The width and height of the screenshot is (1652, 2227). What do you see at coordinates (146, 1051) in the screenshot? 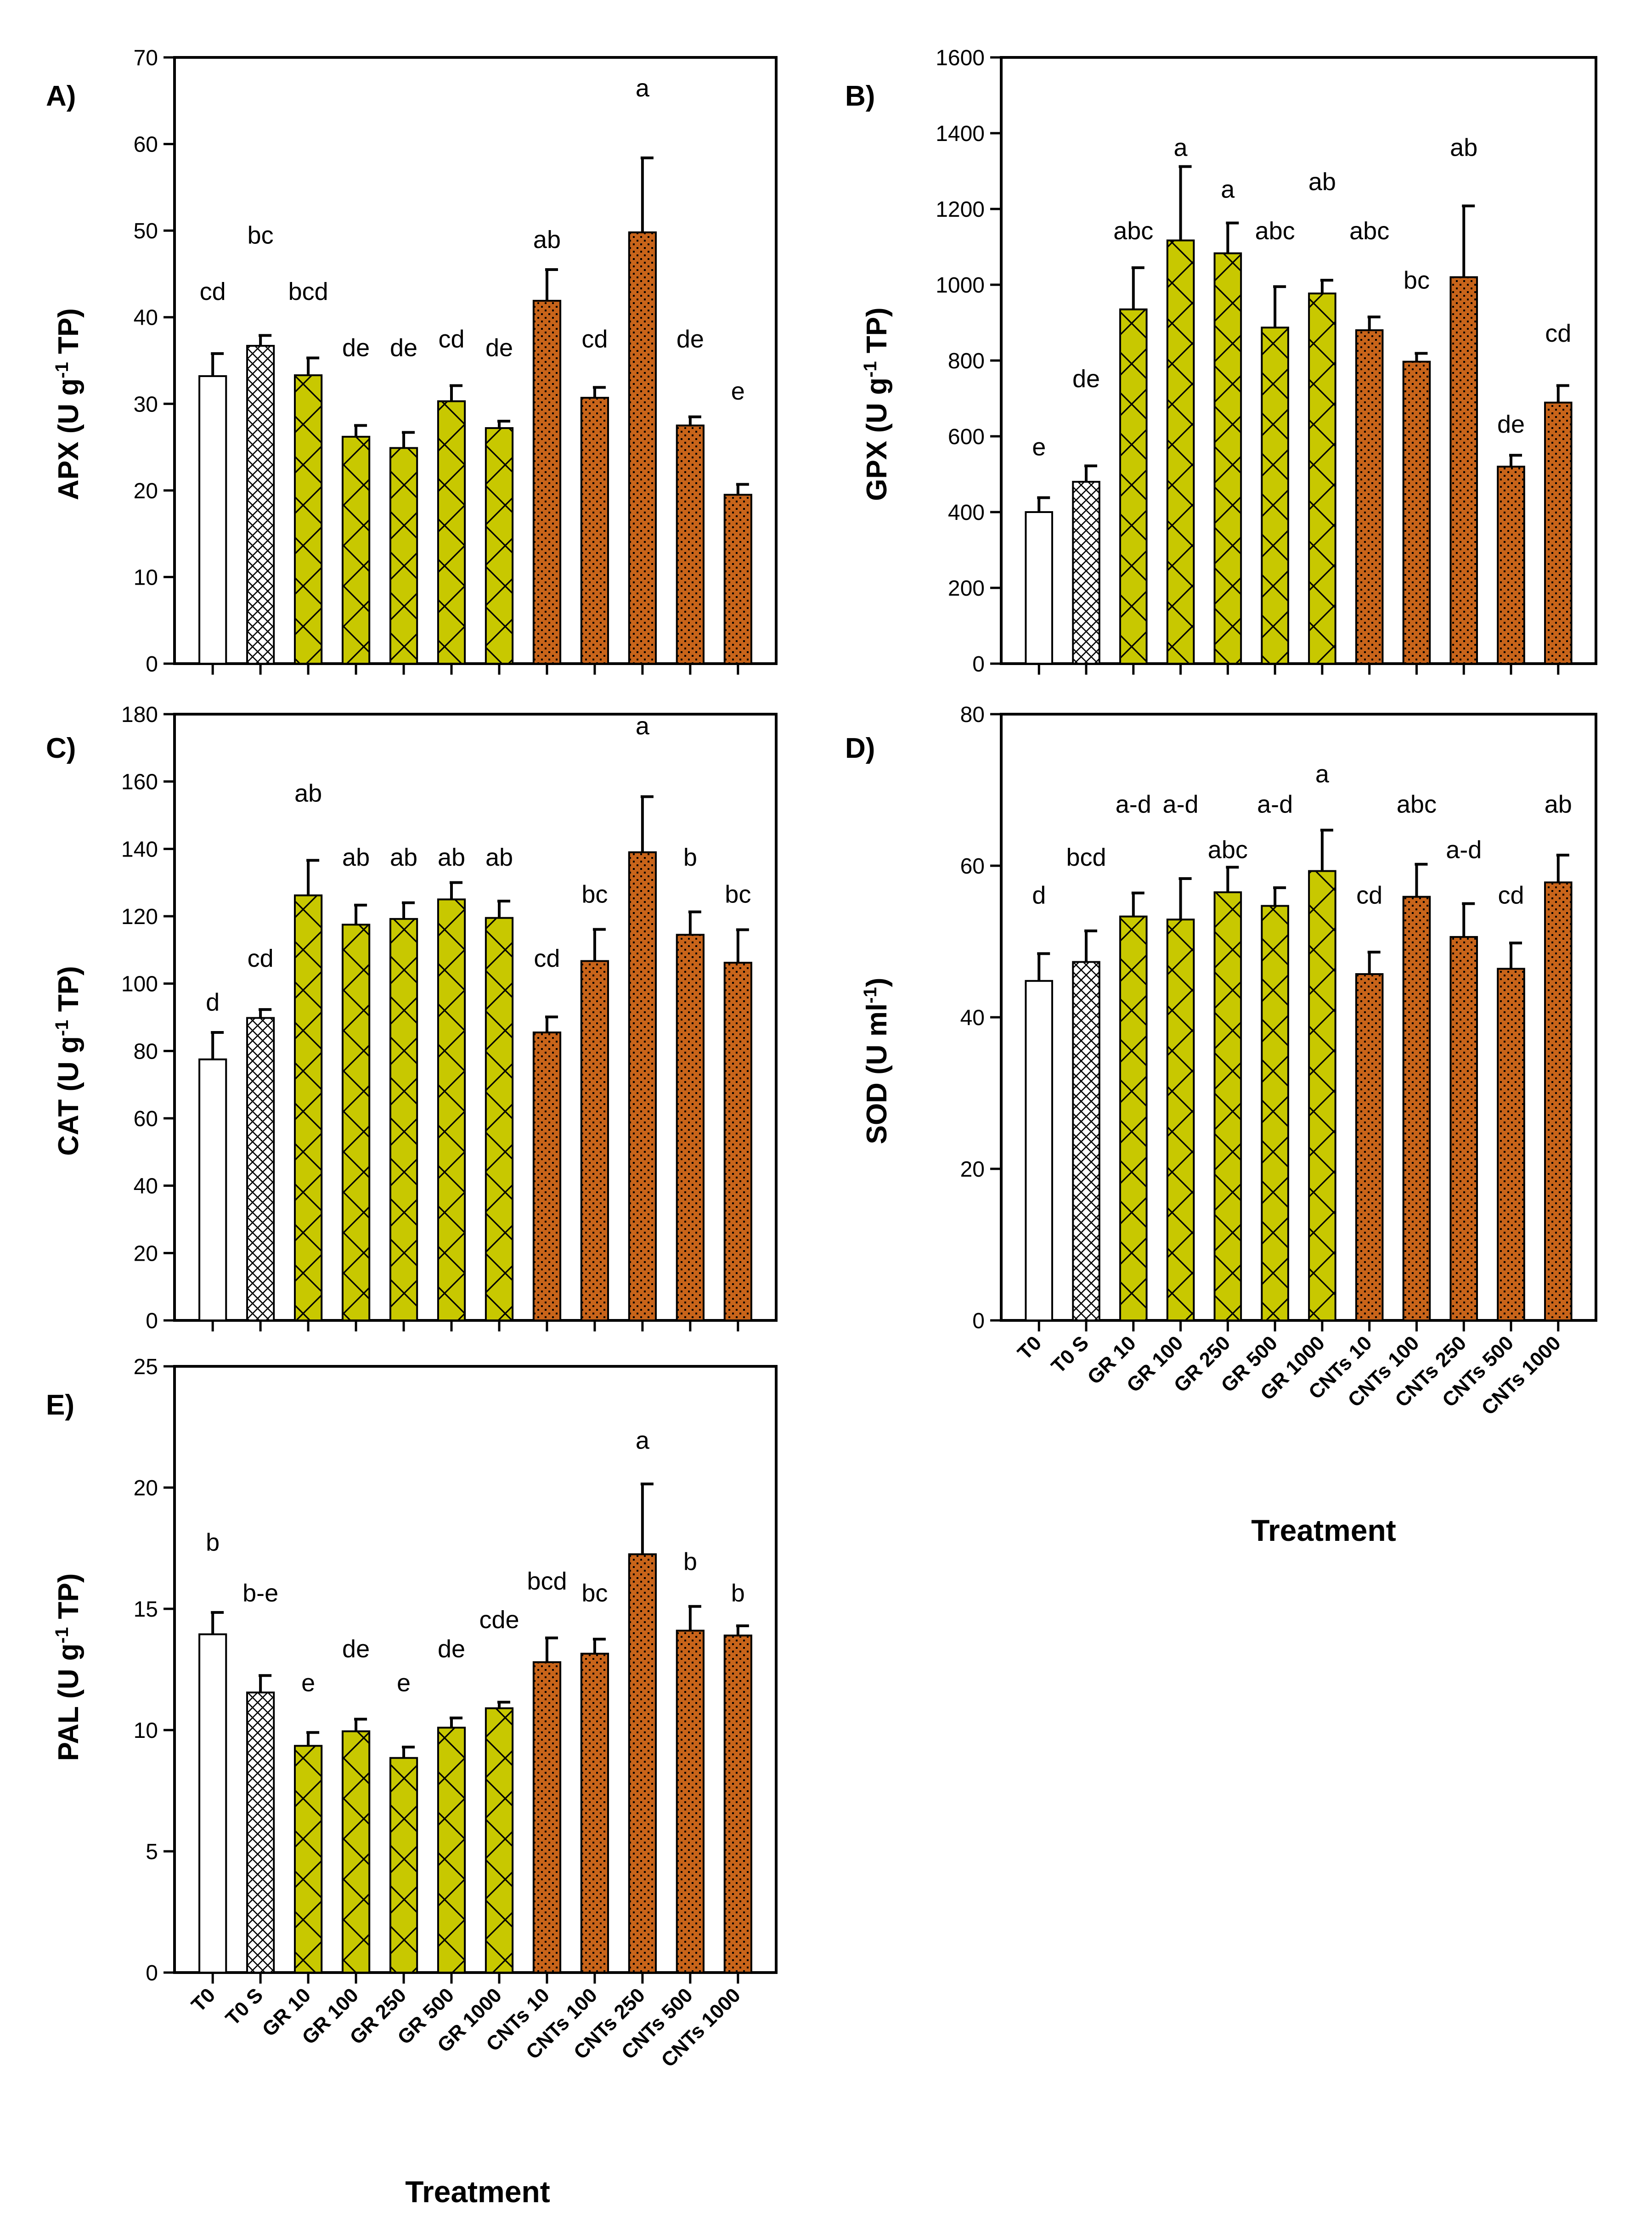
I see `panel-c-ytick-label: 80` at bounding box center [146, 1051].